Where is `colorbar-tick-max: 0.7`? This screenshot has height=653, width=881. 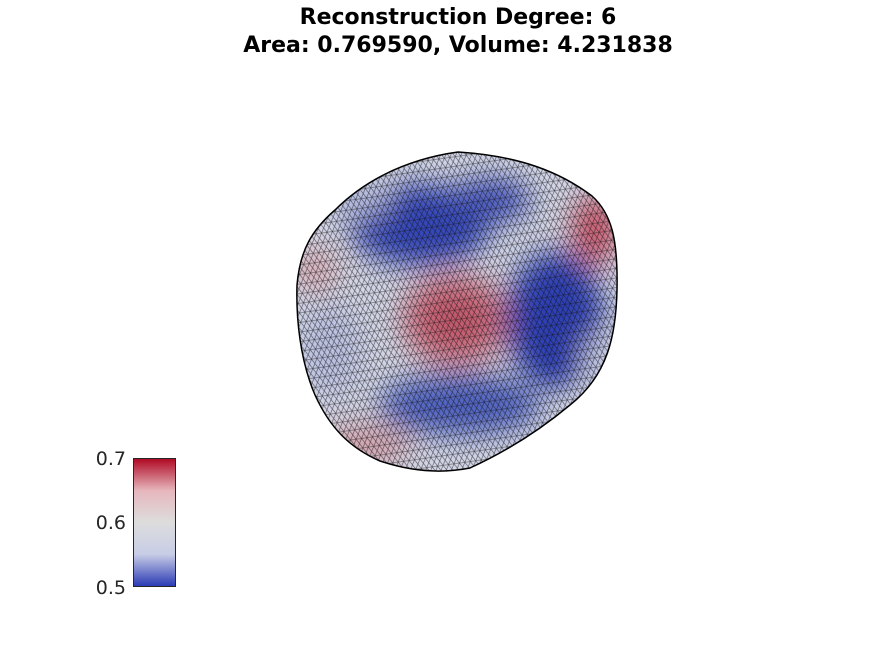
colorbar-tick-max: 0.7 is located at coordinates (110, 459).